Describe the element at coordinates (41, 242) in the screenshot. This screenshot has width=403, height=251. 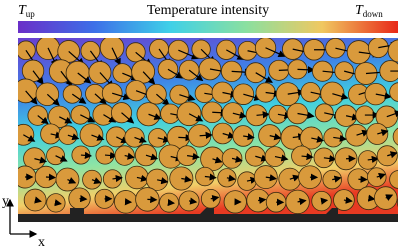
I see `x-axis-label: x` at that location.